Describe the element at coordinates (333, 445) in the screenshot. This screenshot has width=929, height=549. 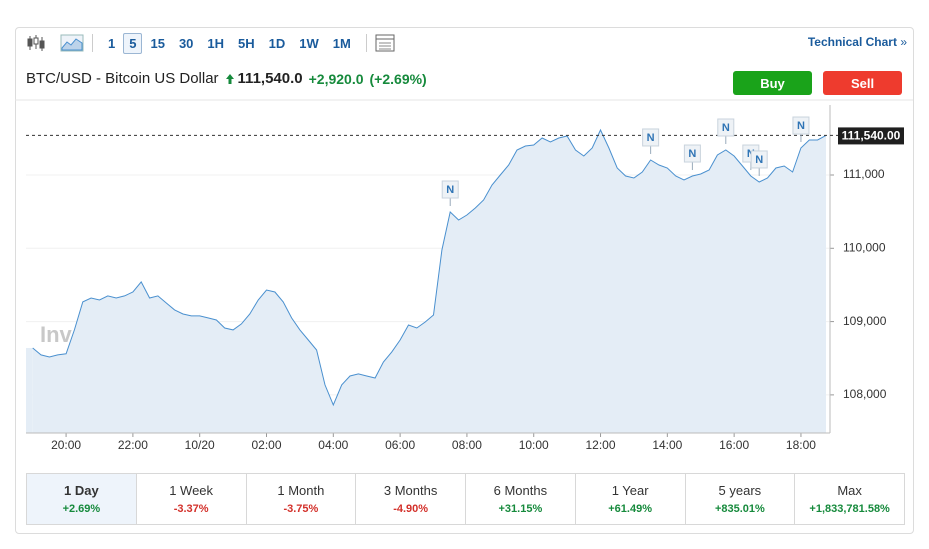
I see `x-tick-label: 04:00` at that location.